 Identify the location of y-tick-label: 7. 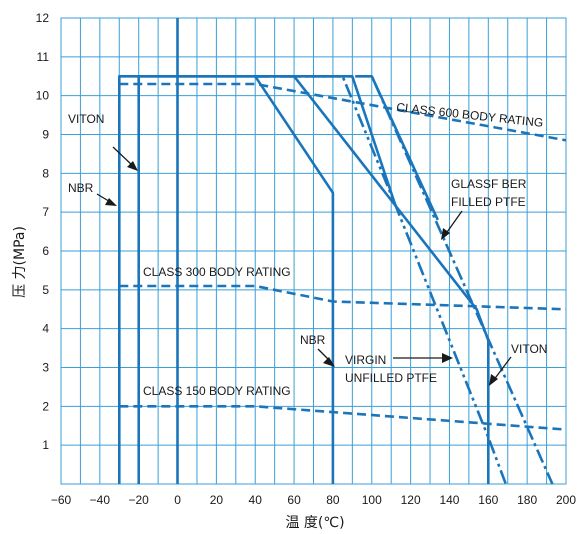
(45, 212).